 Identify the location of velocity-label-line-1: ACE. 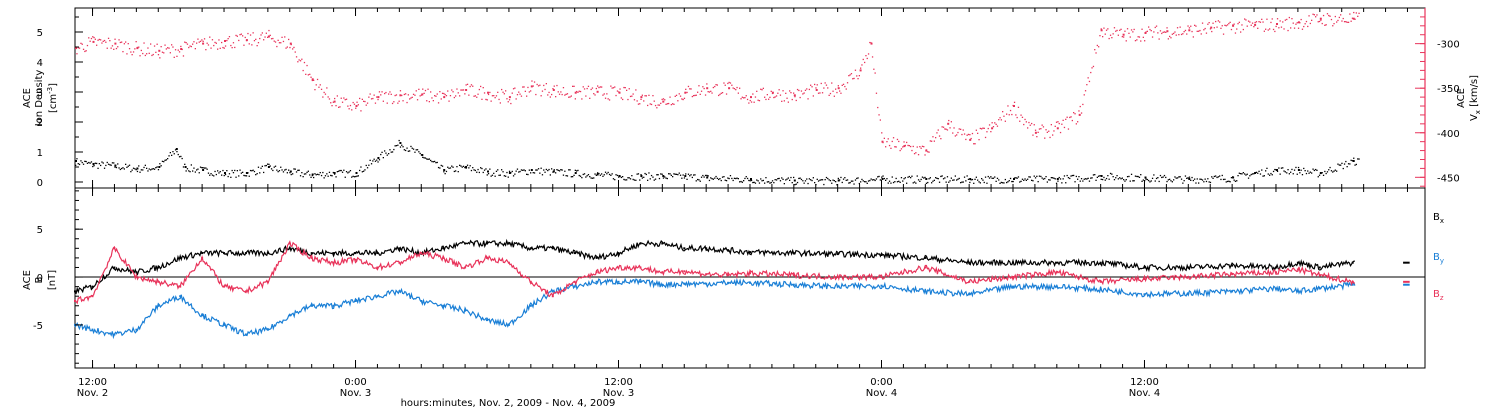
(1461, 98).